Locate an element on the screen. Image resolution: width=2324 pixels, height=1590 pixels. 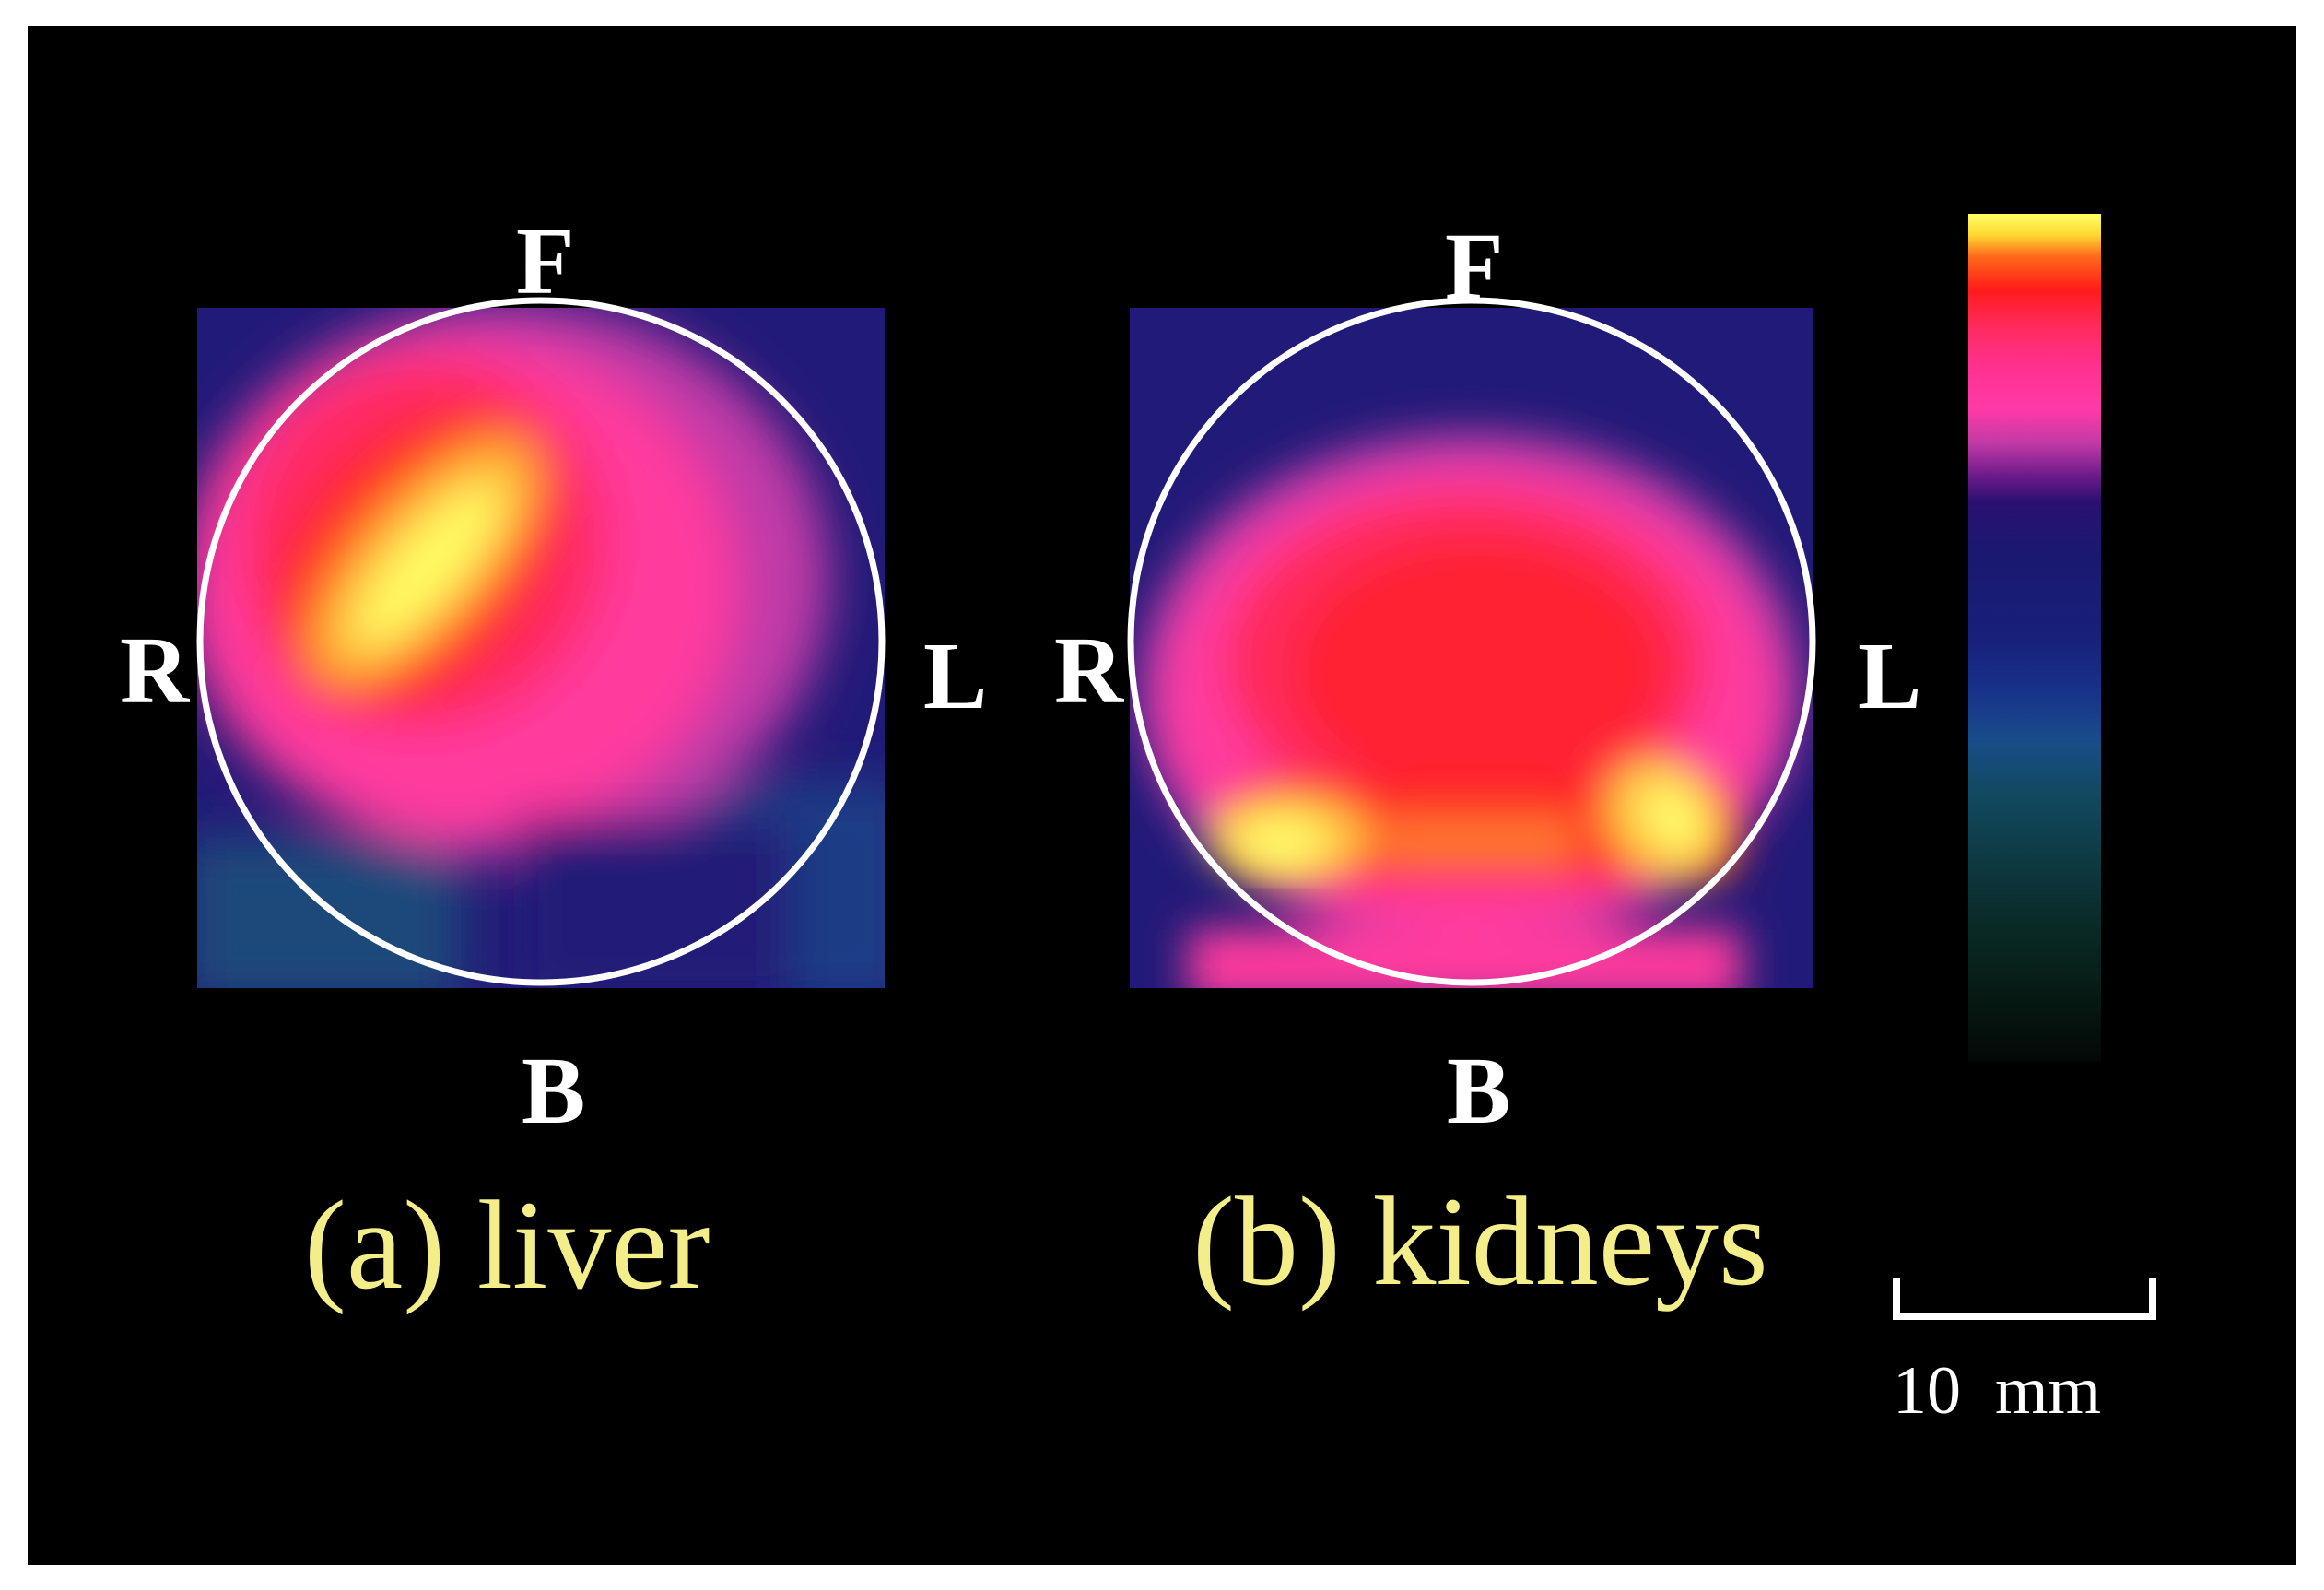
kidneys-roi-circle is located at coordinates (1471, 641).